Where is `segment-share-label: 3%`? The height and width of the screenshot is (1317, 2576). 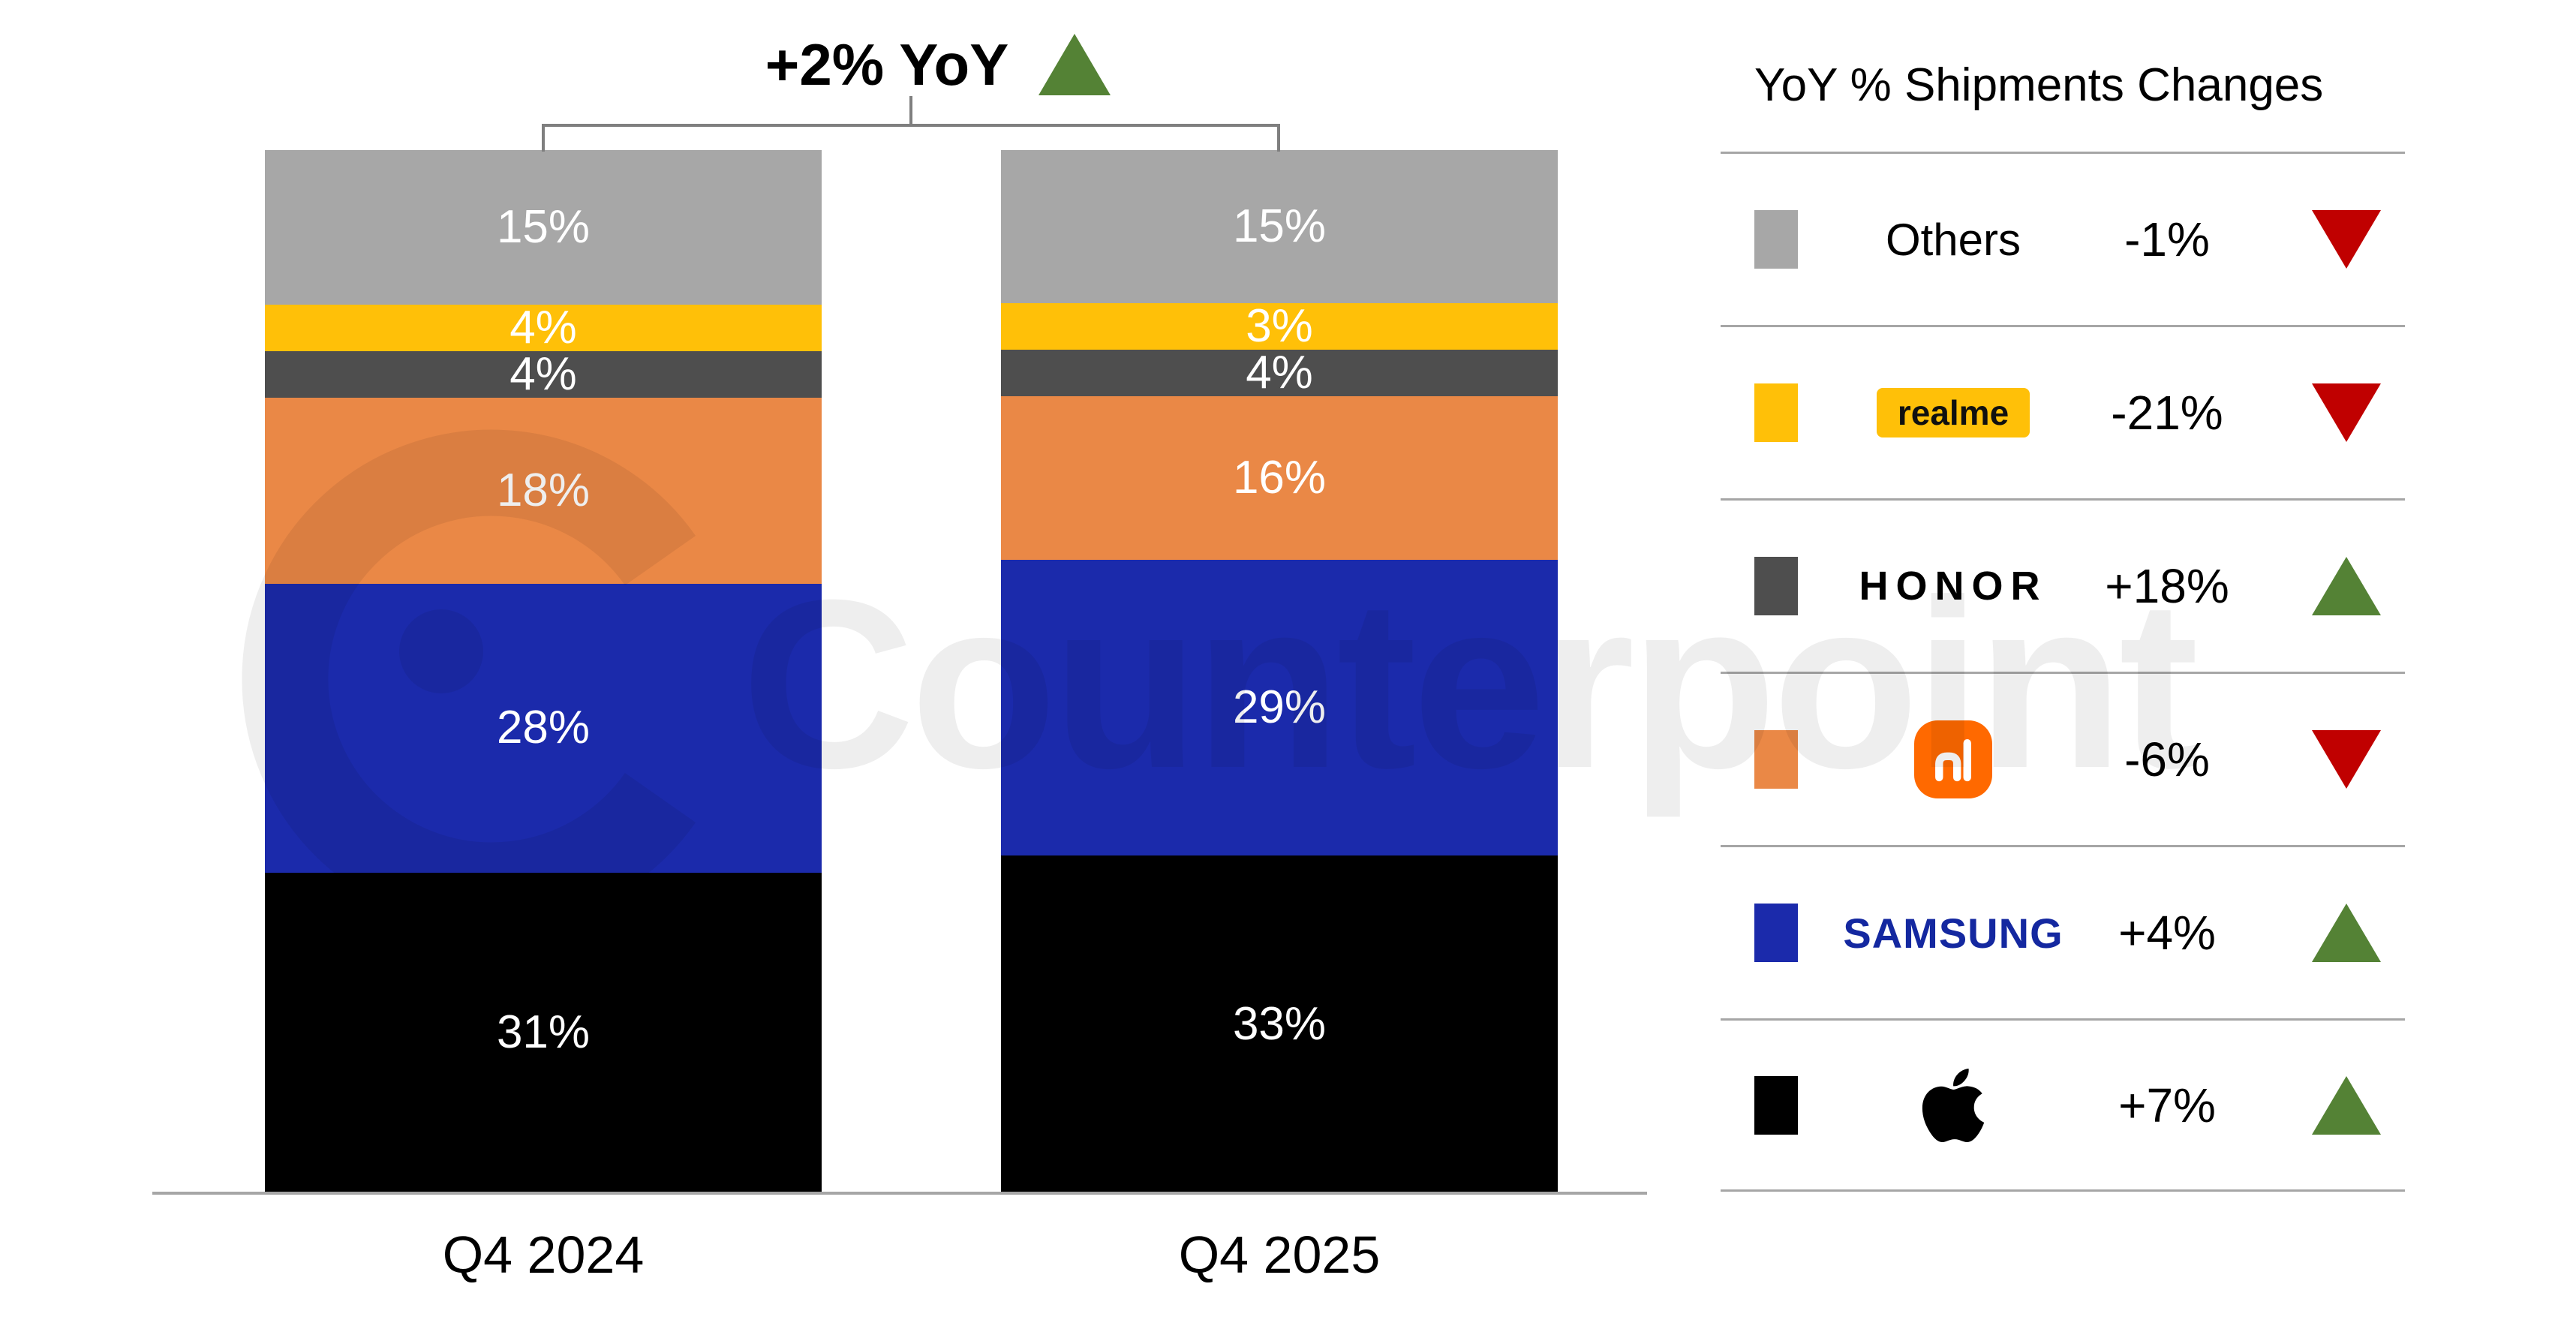
segment-share-label: 3% is located at coordinates (1279, 326).